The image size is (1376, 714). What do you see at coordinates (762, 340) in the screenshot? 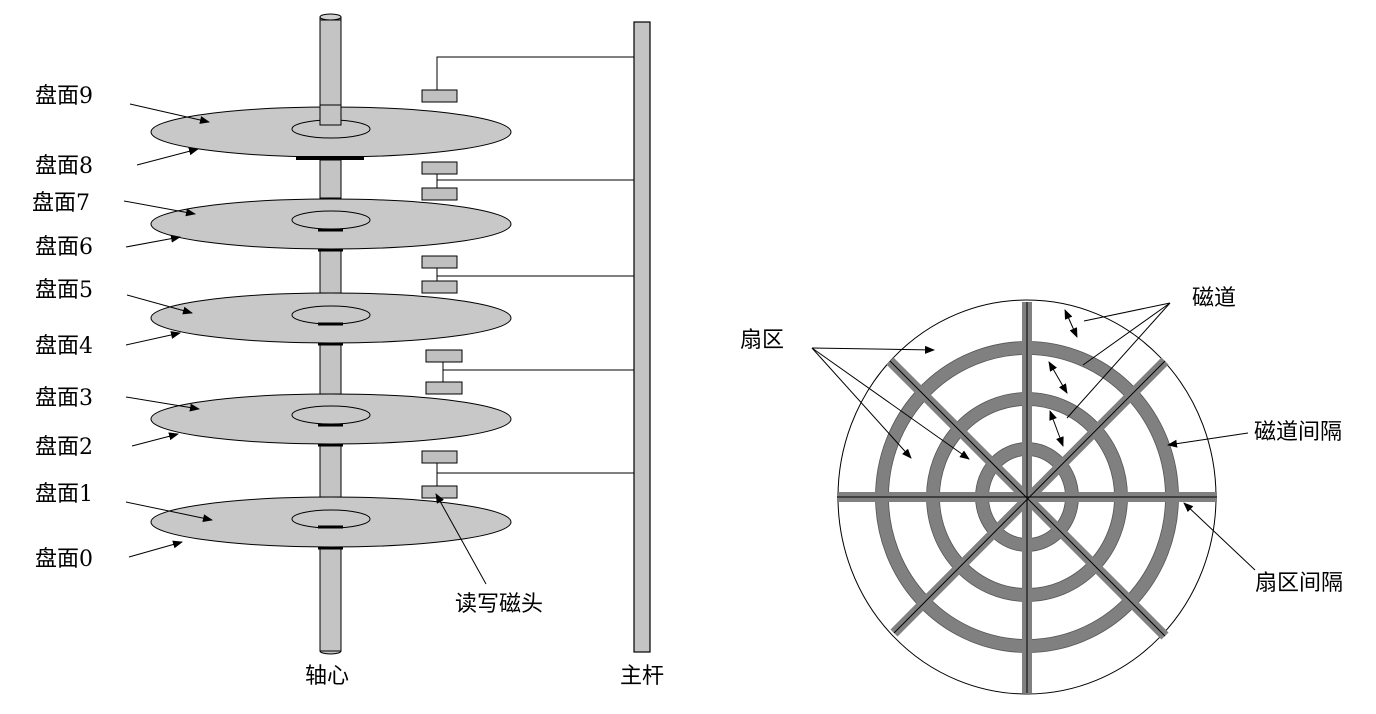
I see `sector-label: 扇区` at bounding box center [762, 340].